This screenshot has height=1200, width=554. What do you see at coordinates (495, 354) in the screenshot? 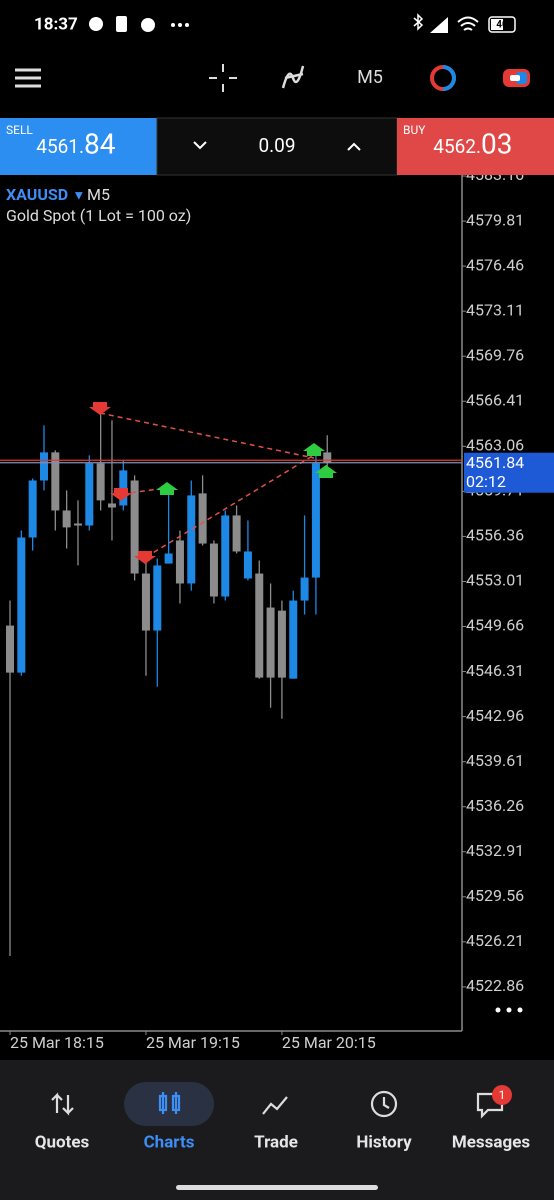
I see `y-tick-label: 4569.76` at bounding box center [495, 354].